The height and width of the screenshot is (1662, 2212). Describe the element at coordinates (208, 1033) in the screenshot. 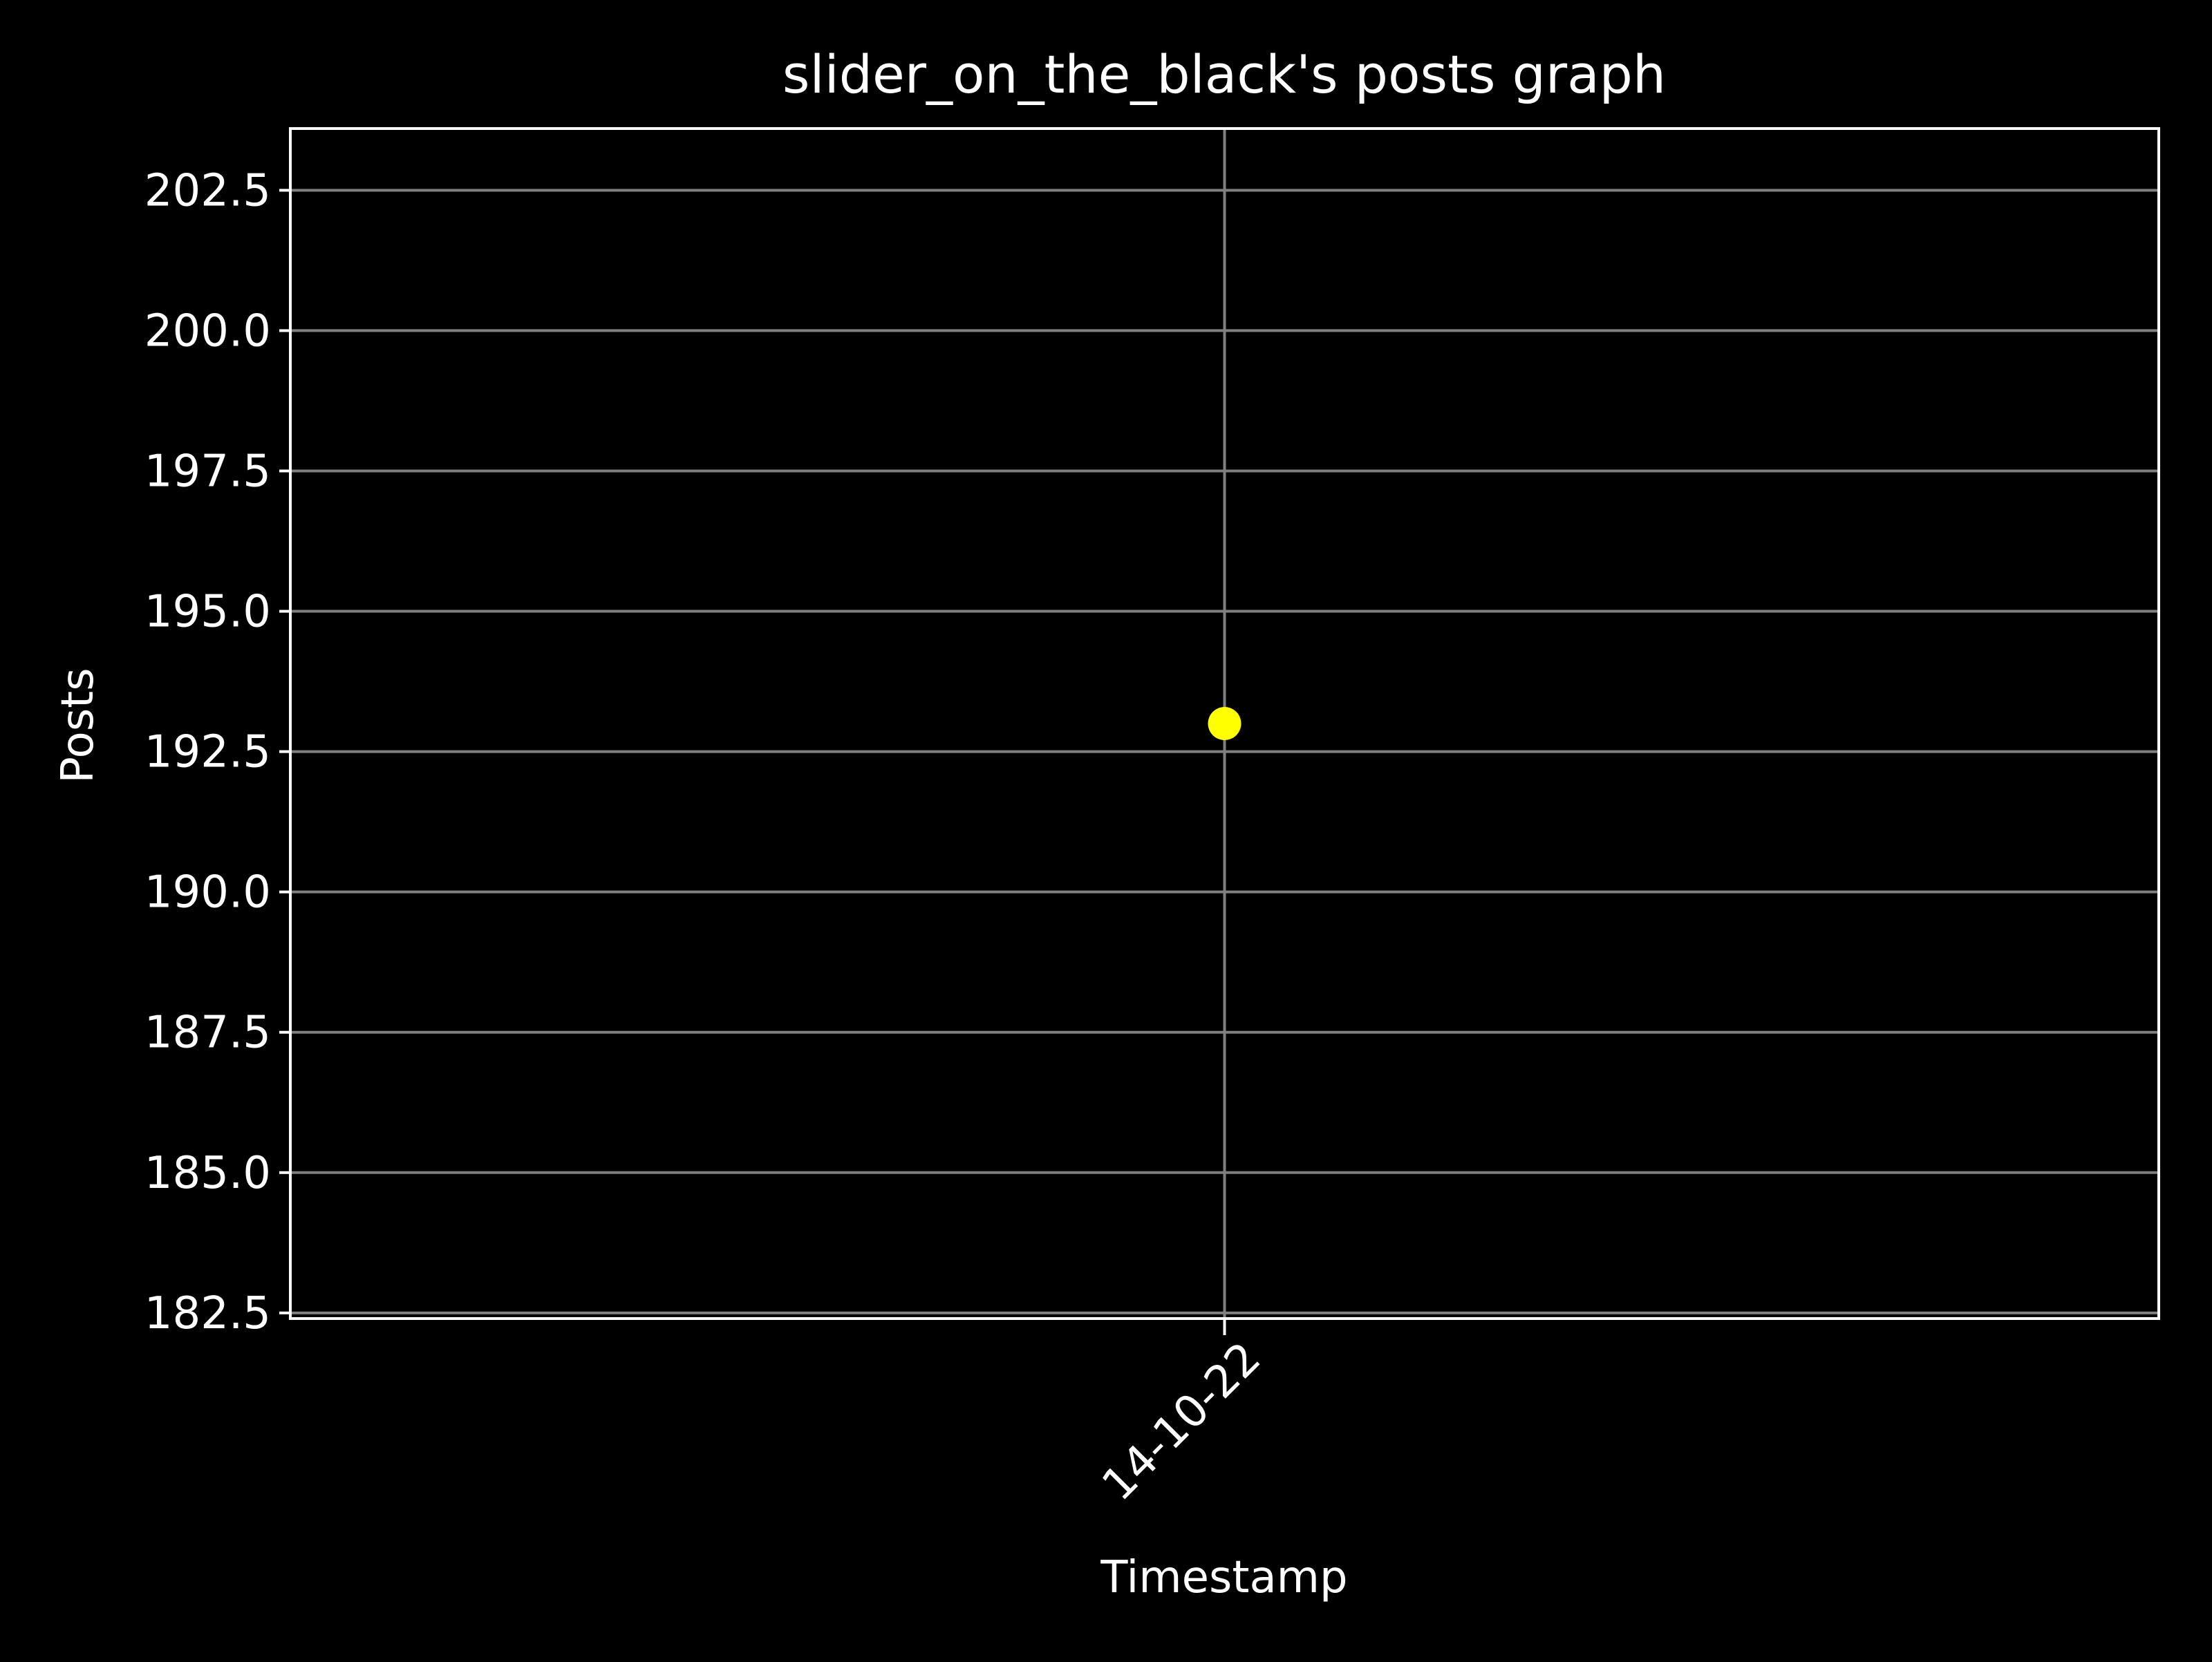

I see `y-tick-label: 187.5` at that location.